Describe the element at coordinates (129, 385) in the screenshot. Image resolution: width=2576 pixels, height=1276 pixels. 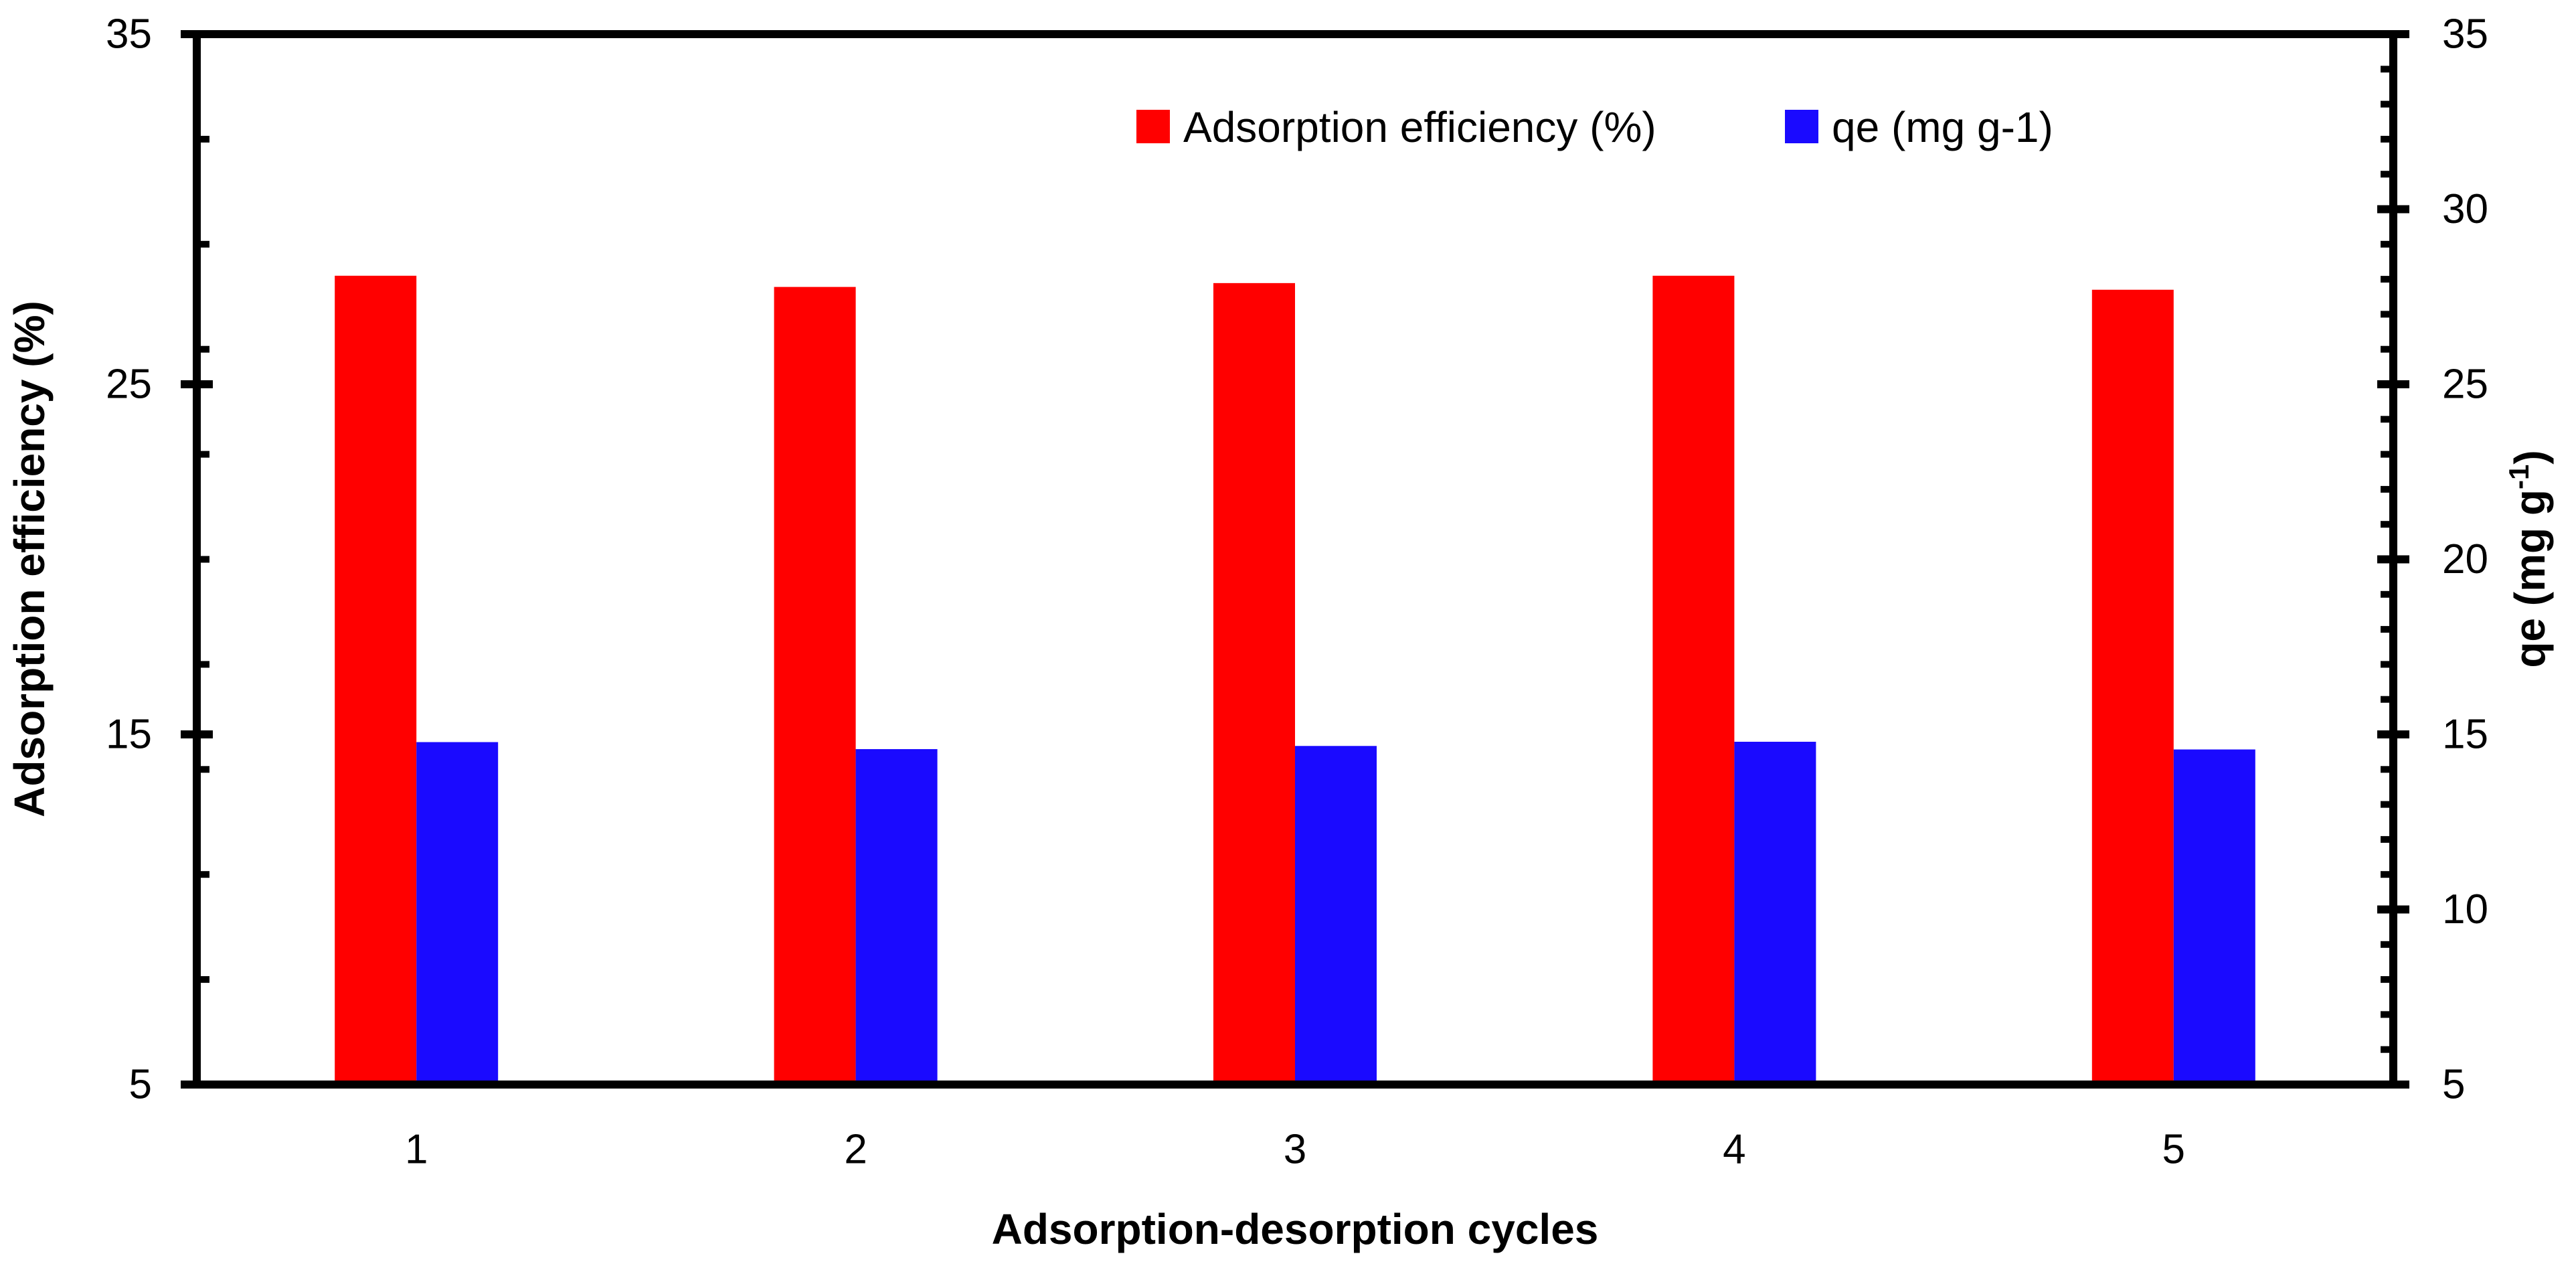
I see `tick-label-left-25: 25` at that location.